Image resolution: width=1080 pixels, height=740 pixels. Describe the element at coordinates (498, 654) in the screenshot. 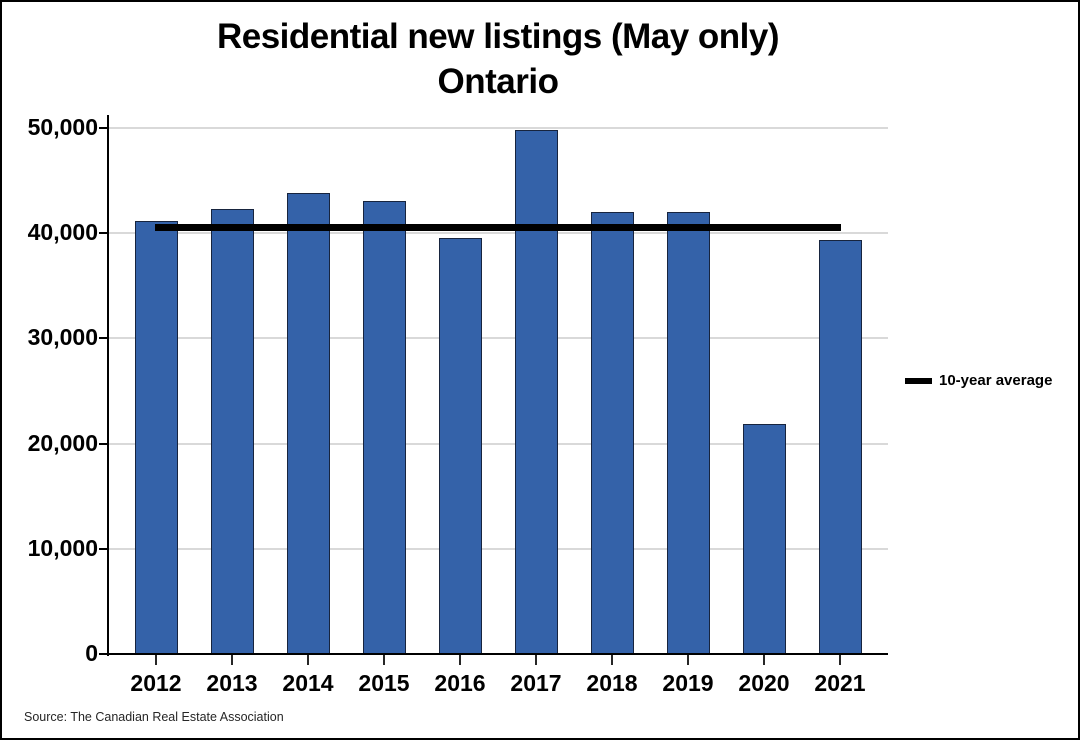

I see `x-axis-line` at that location.